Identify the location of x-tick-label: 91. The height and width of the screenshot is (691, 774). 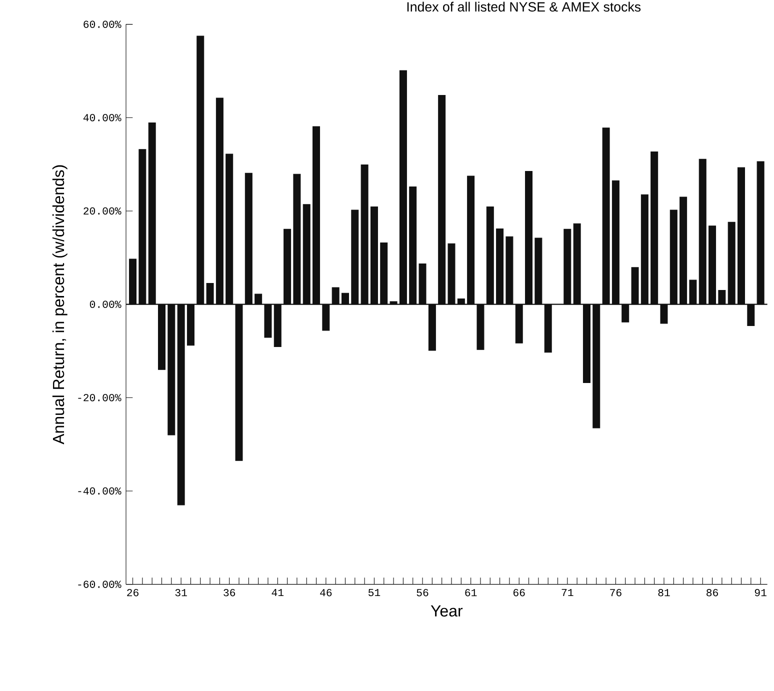
(760, 592).